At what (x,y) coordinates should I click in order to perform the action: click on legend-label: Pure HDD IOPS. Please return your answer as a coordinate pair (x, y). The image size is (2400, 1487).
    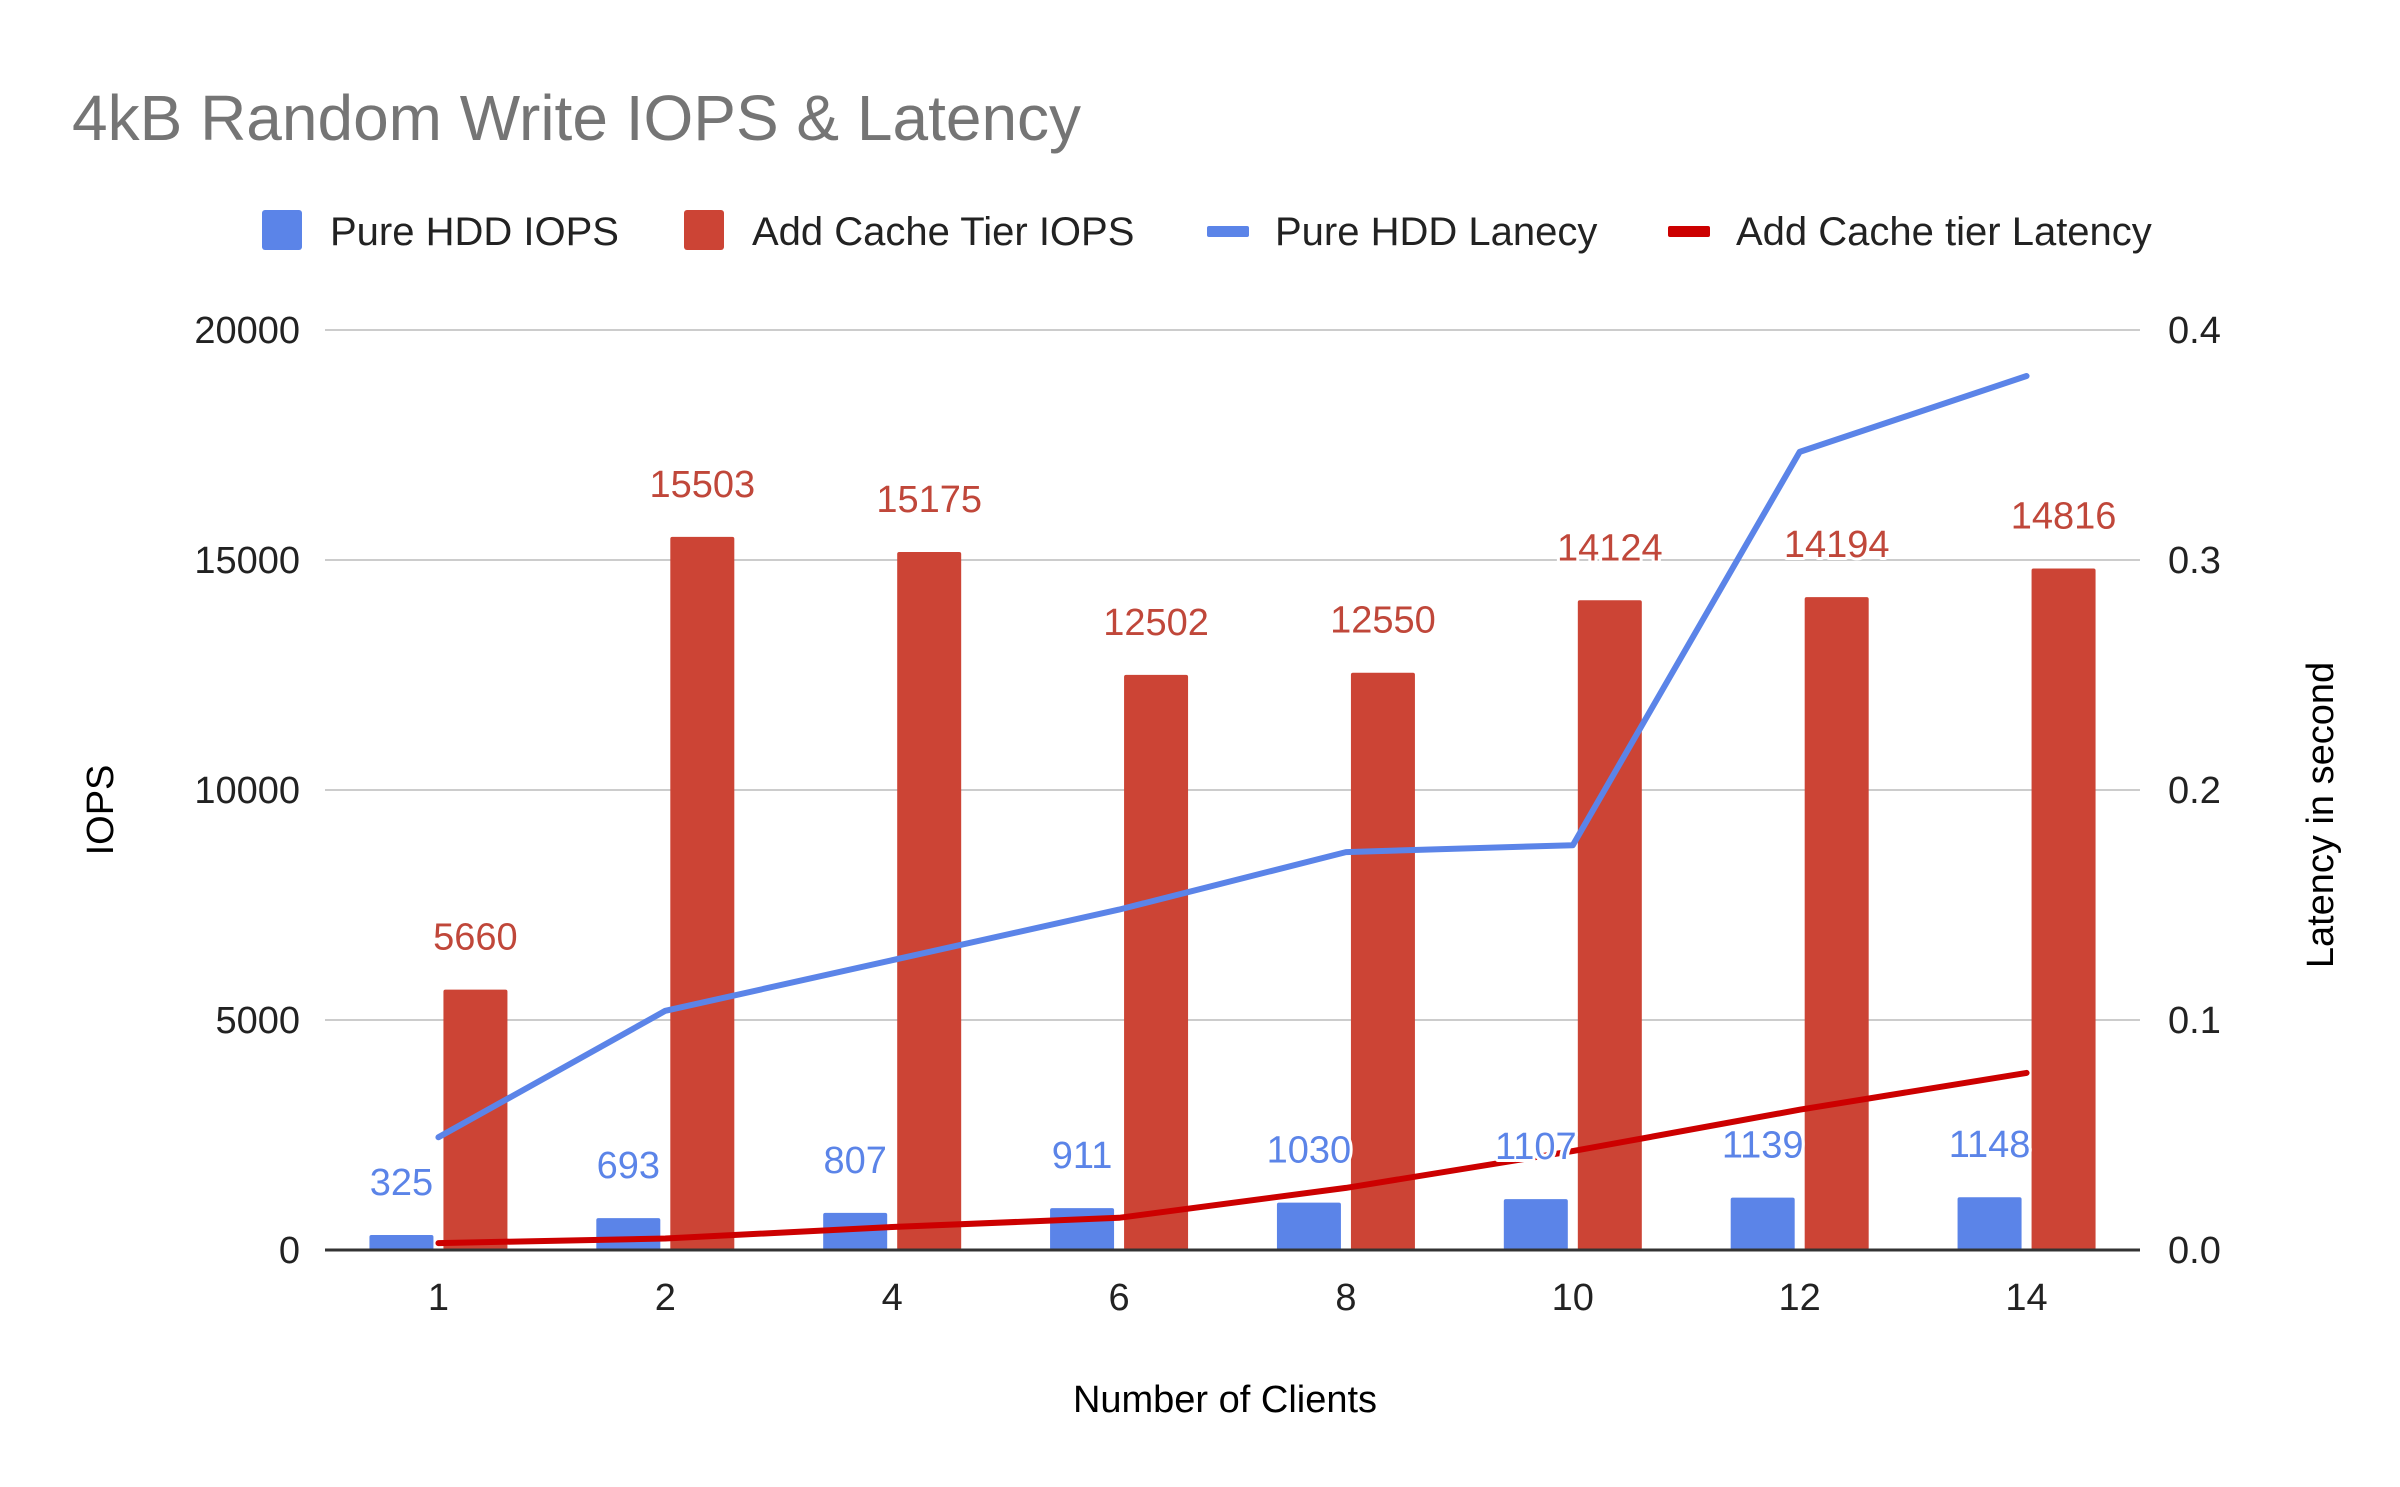
    Looking at the image, I should click on (474, 232).